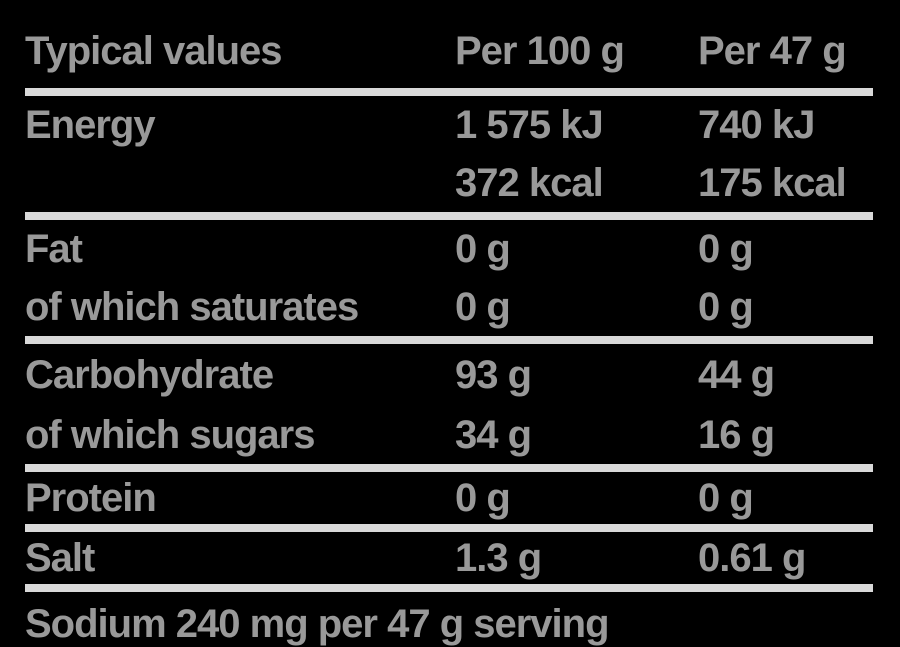 The height and width of the screenshot is (647, 900). I want to click on value-per-47g: 16 g, so click(736, 434).